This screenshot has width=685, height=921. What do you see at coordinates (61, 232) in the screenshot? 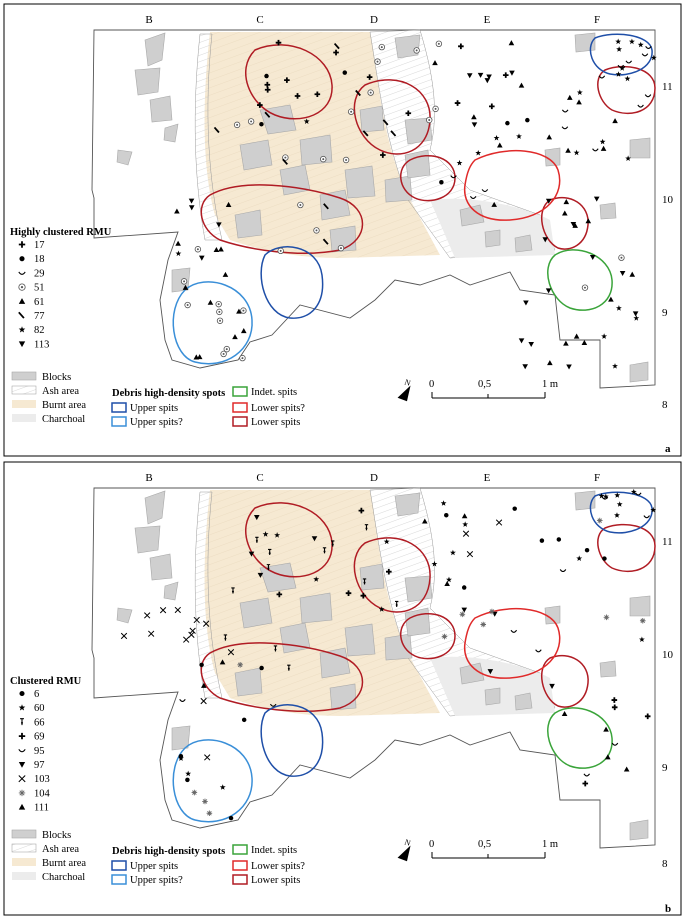
I see `legend-title: Highly clustered RMU` at bounding box center [61, 232].